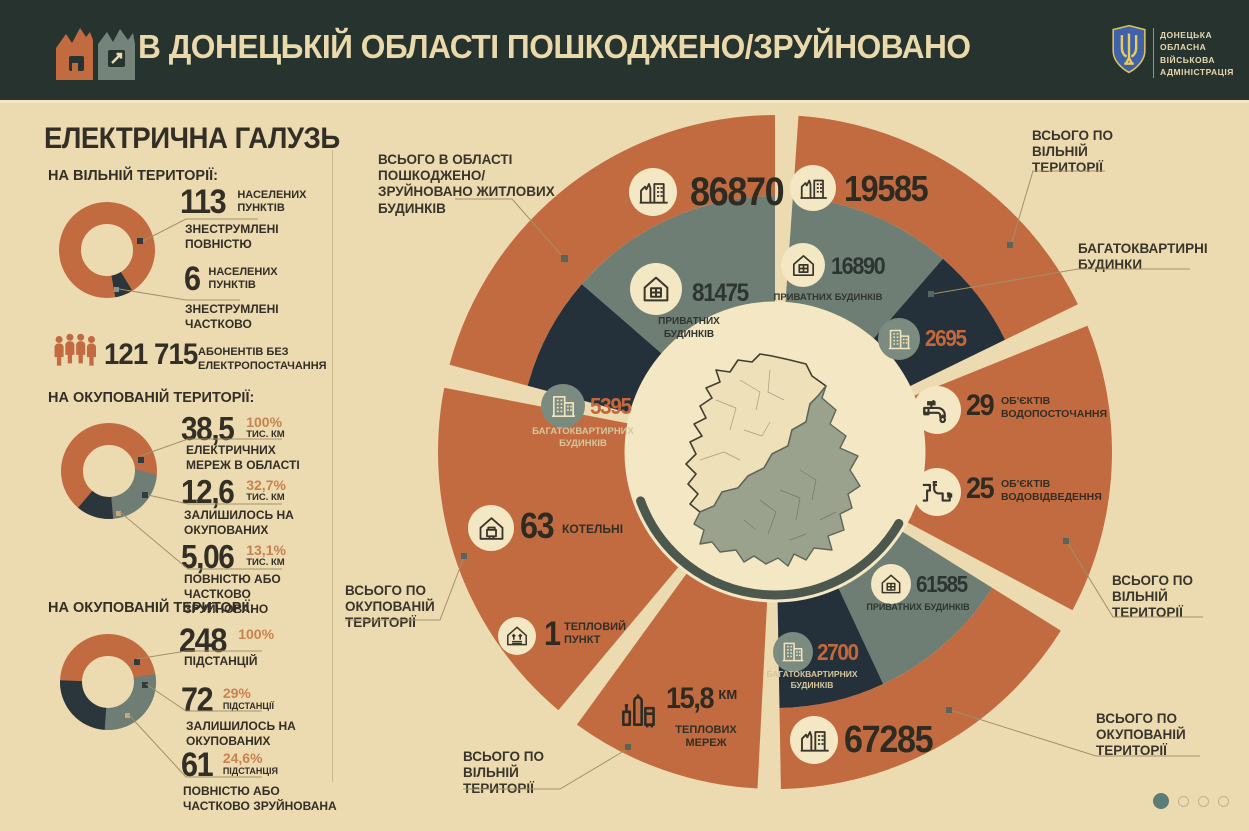 This screenshot has height=831, width=1249. I want to click on boilers-value: 63, so click(537, 525).